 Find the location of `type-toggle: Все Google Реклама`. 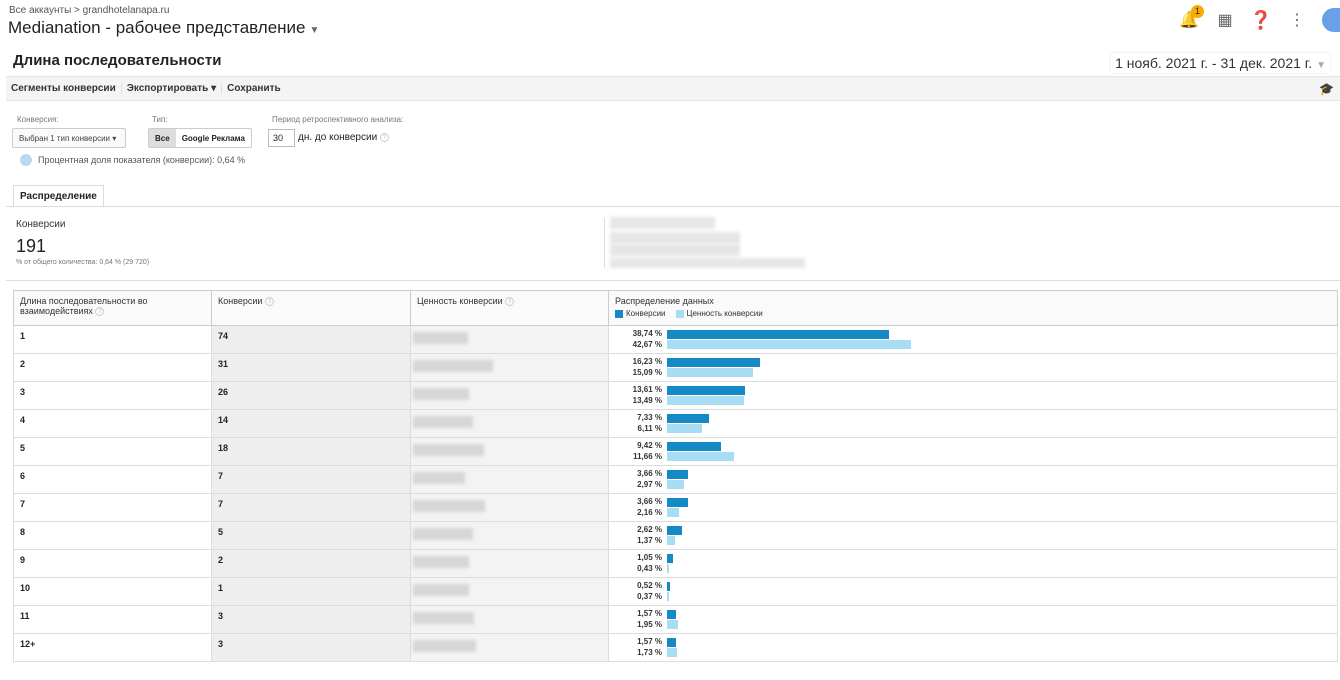

type-toggle: Все Google Реклама is located at coordinates (200, 138).